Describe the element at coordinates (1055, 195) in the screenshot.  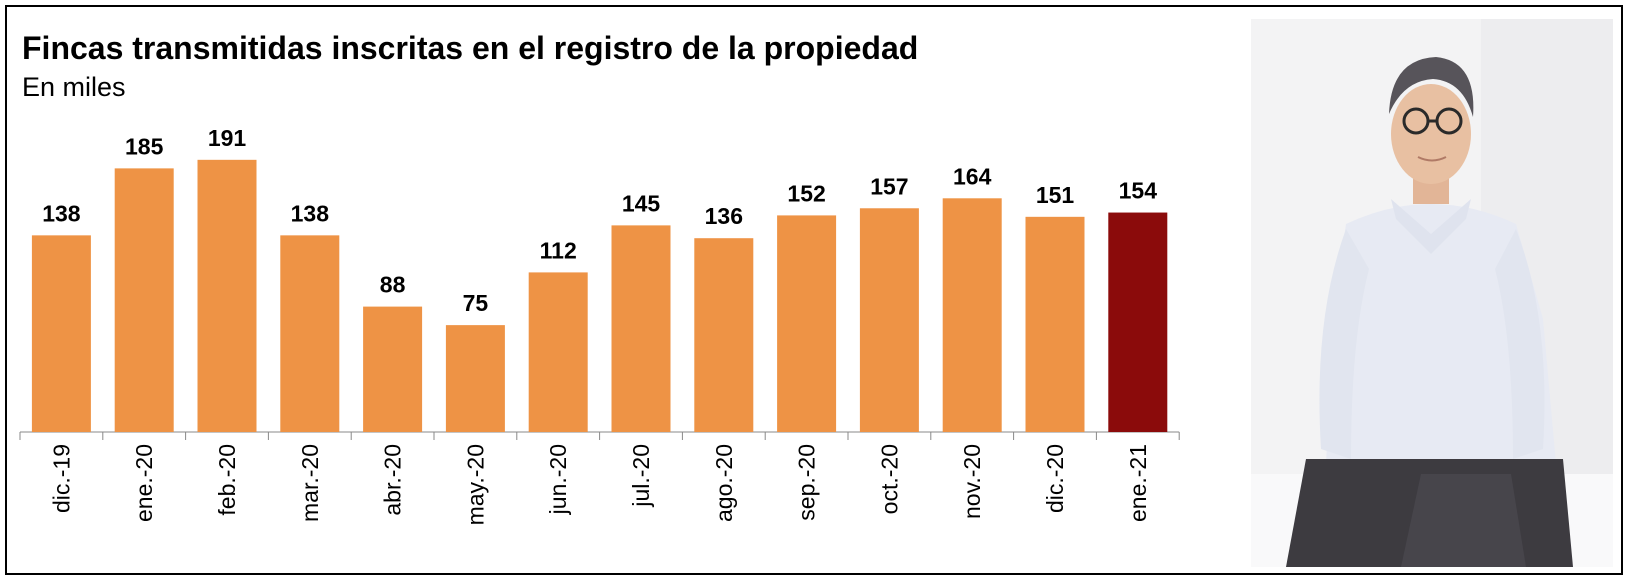
I see `value-label-12: 151` at that location.